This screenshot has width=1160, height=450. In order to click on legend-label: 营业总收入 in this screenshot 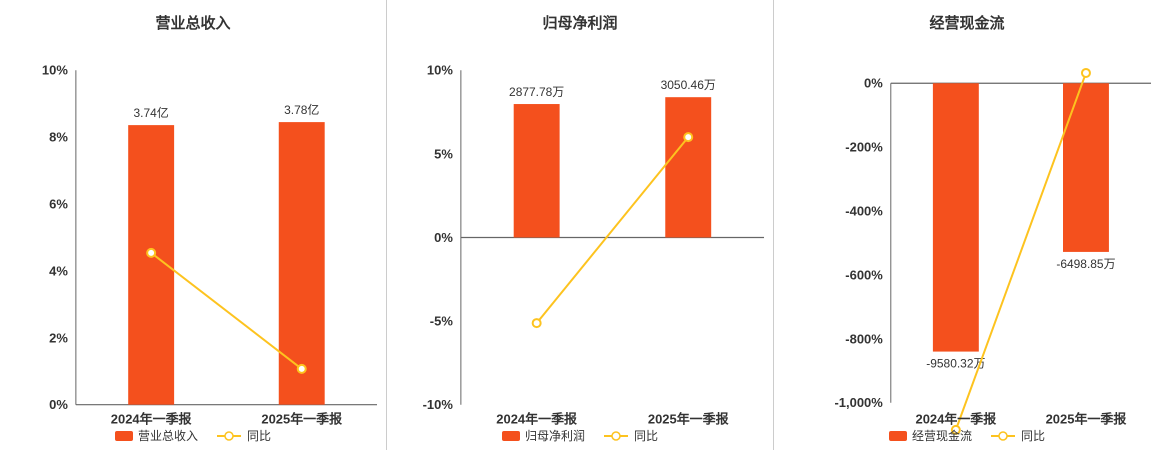, I will do `click(167, 436)`.